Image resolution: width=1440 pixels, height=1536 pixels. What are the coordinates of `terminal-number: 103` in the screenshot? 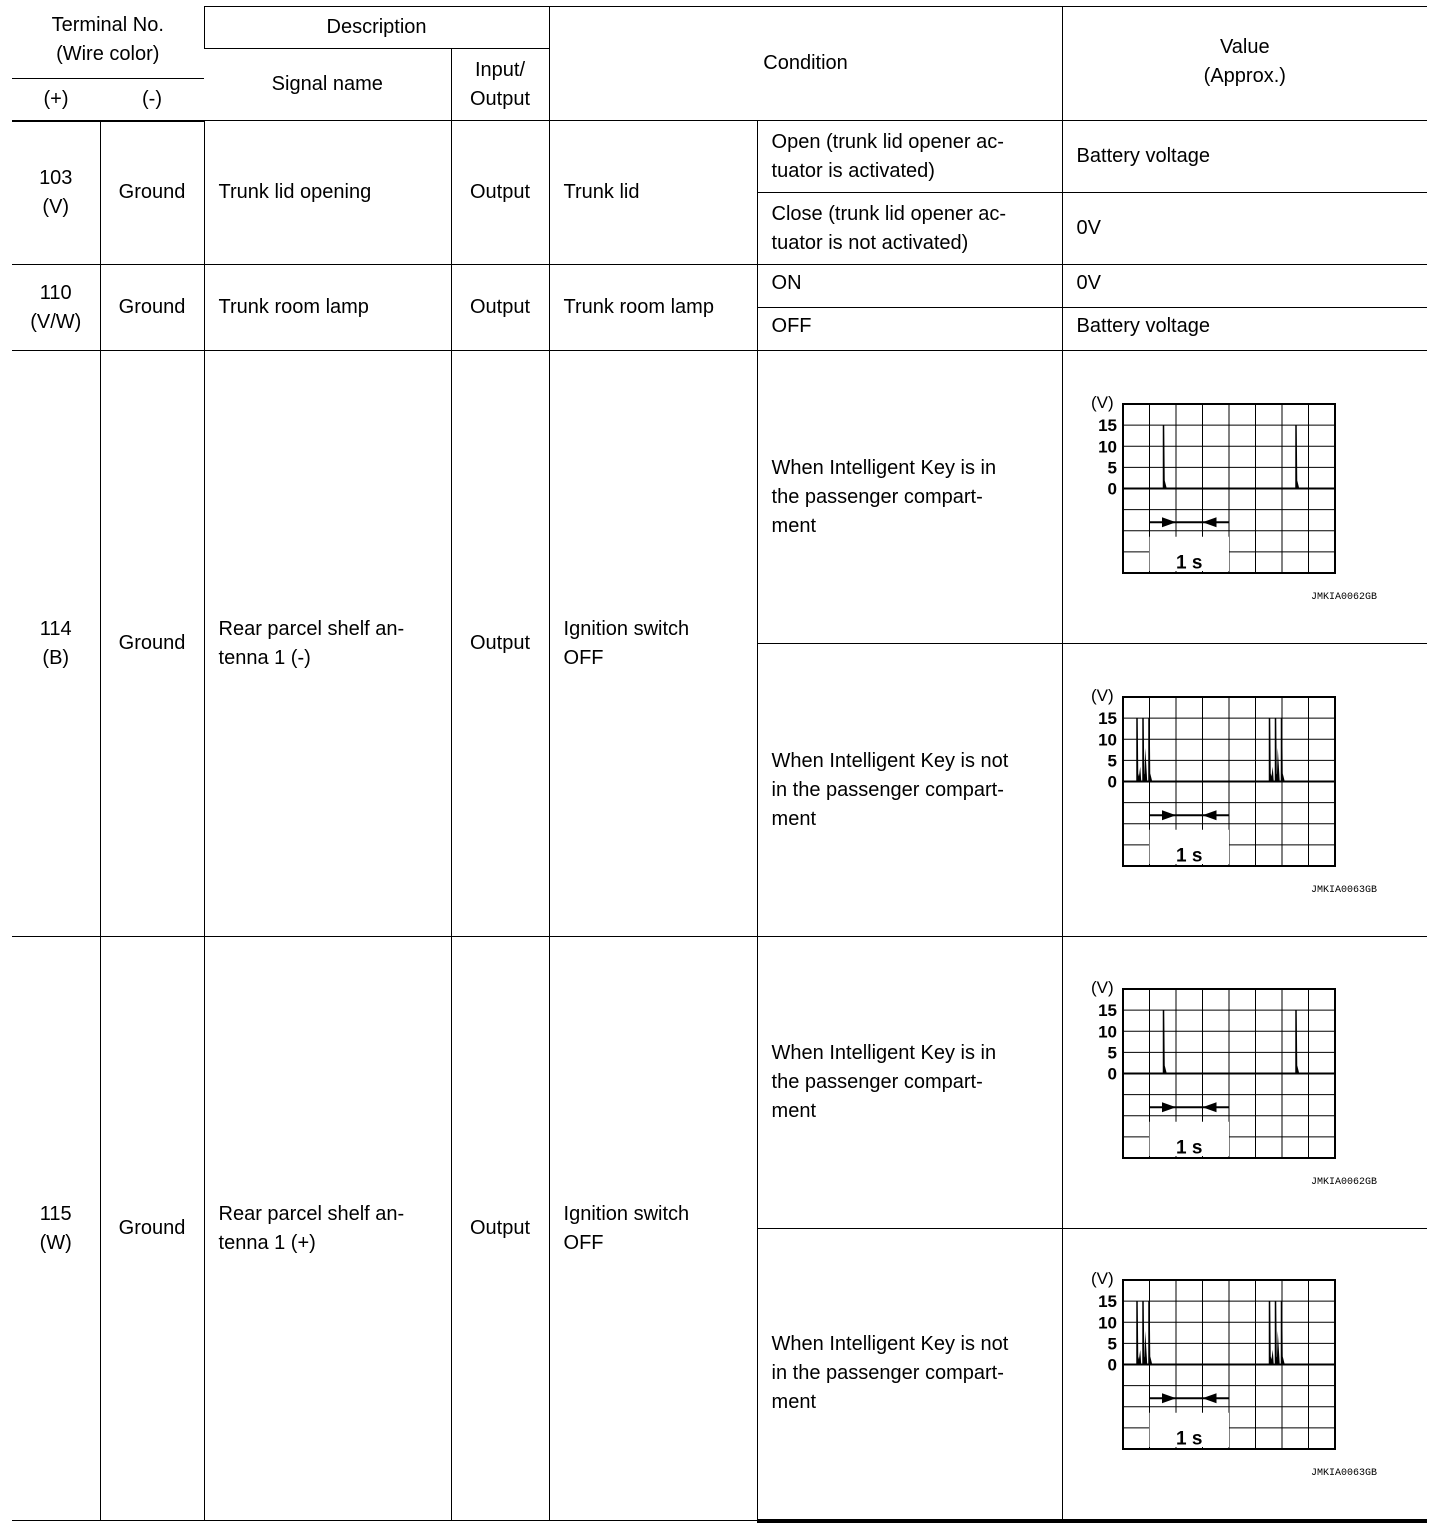 It's located at (56, 177).